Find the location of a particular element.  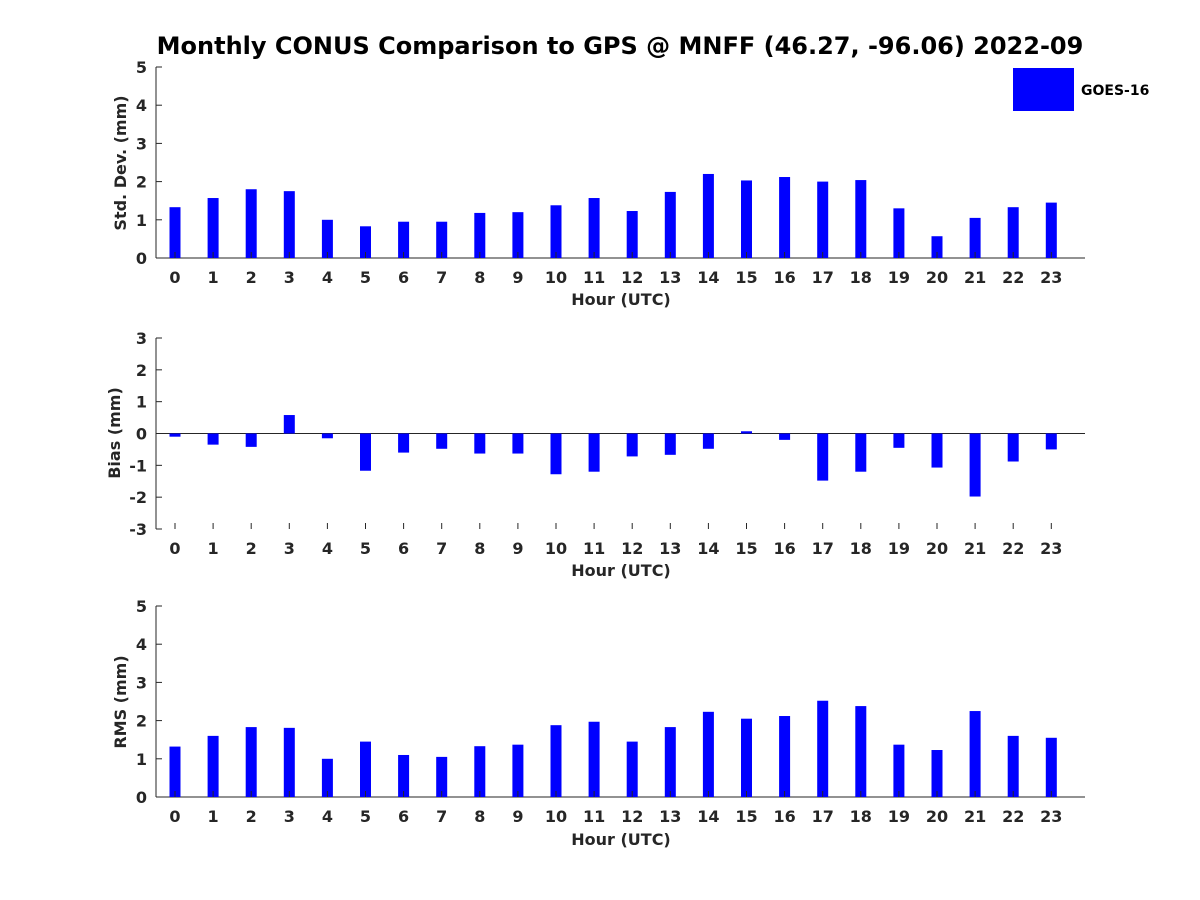

x-axis-label: Hour (UTC) is located at coordinates (621, 570).